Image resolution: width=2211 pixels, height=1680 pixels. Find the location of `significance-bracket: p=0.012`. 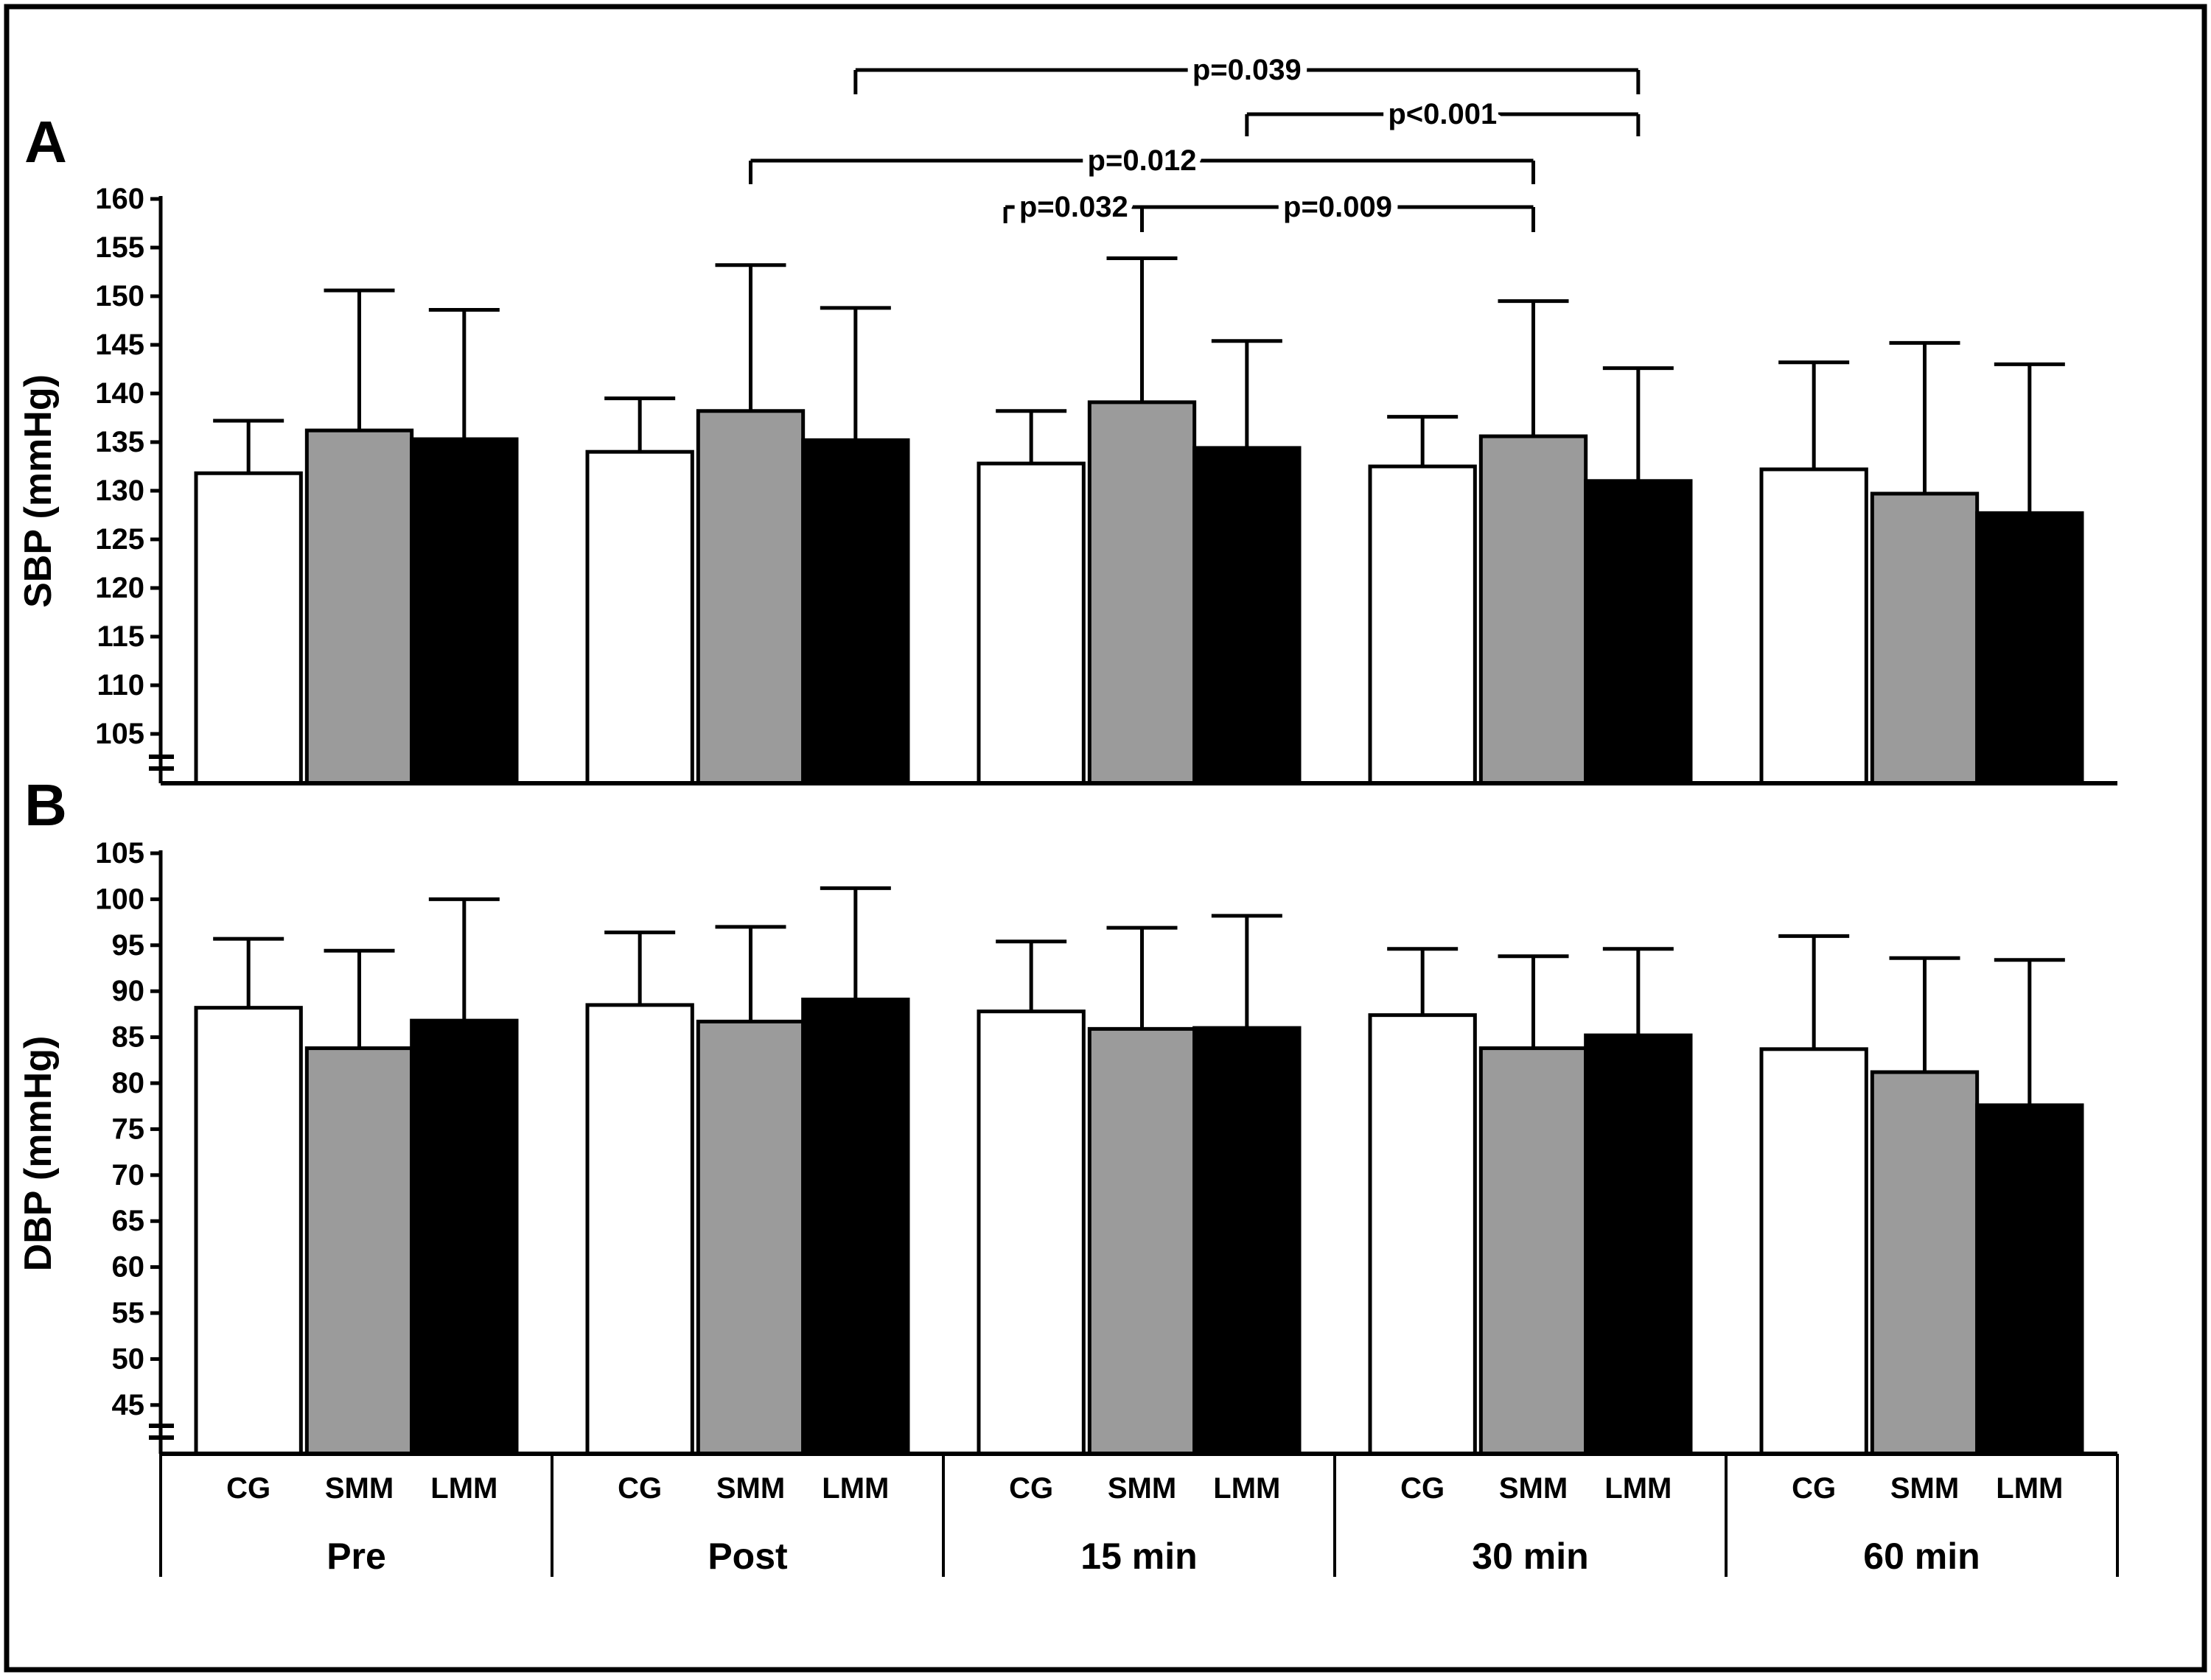

significance-bracket: p=0.012 is located at coordinates (1142, 161).